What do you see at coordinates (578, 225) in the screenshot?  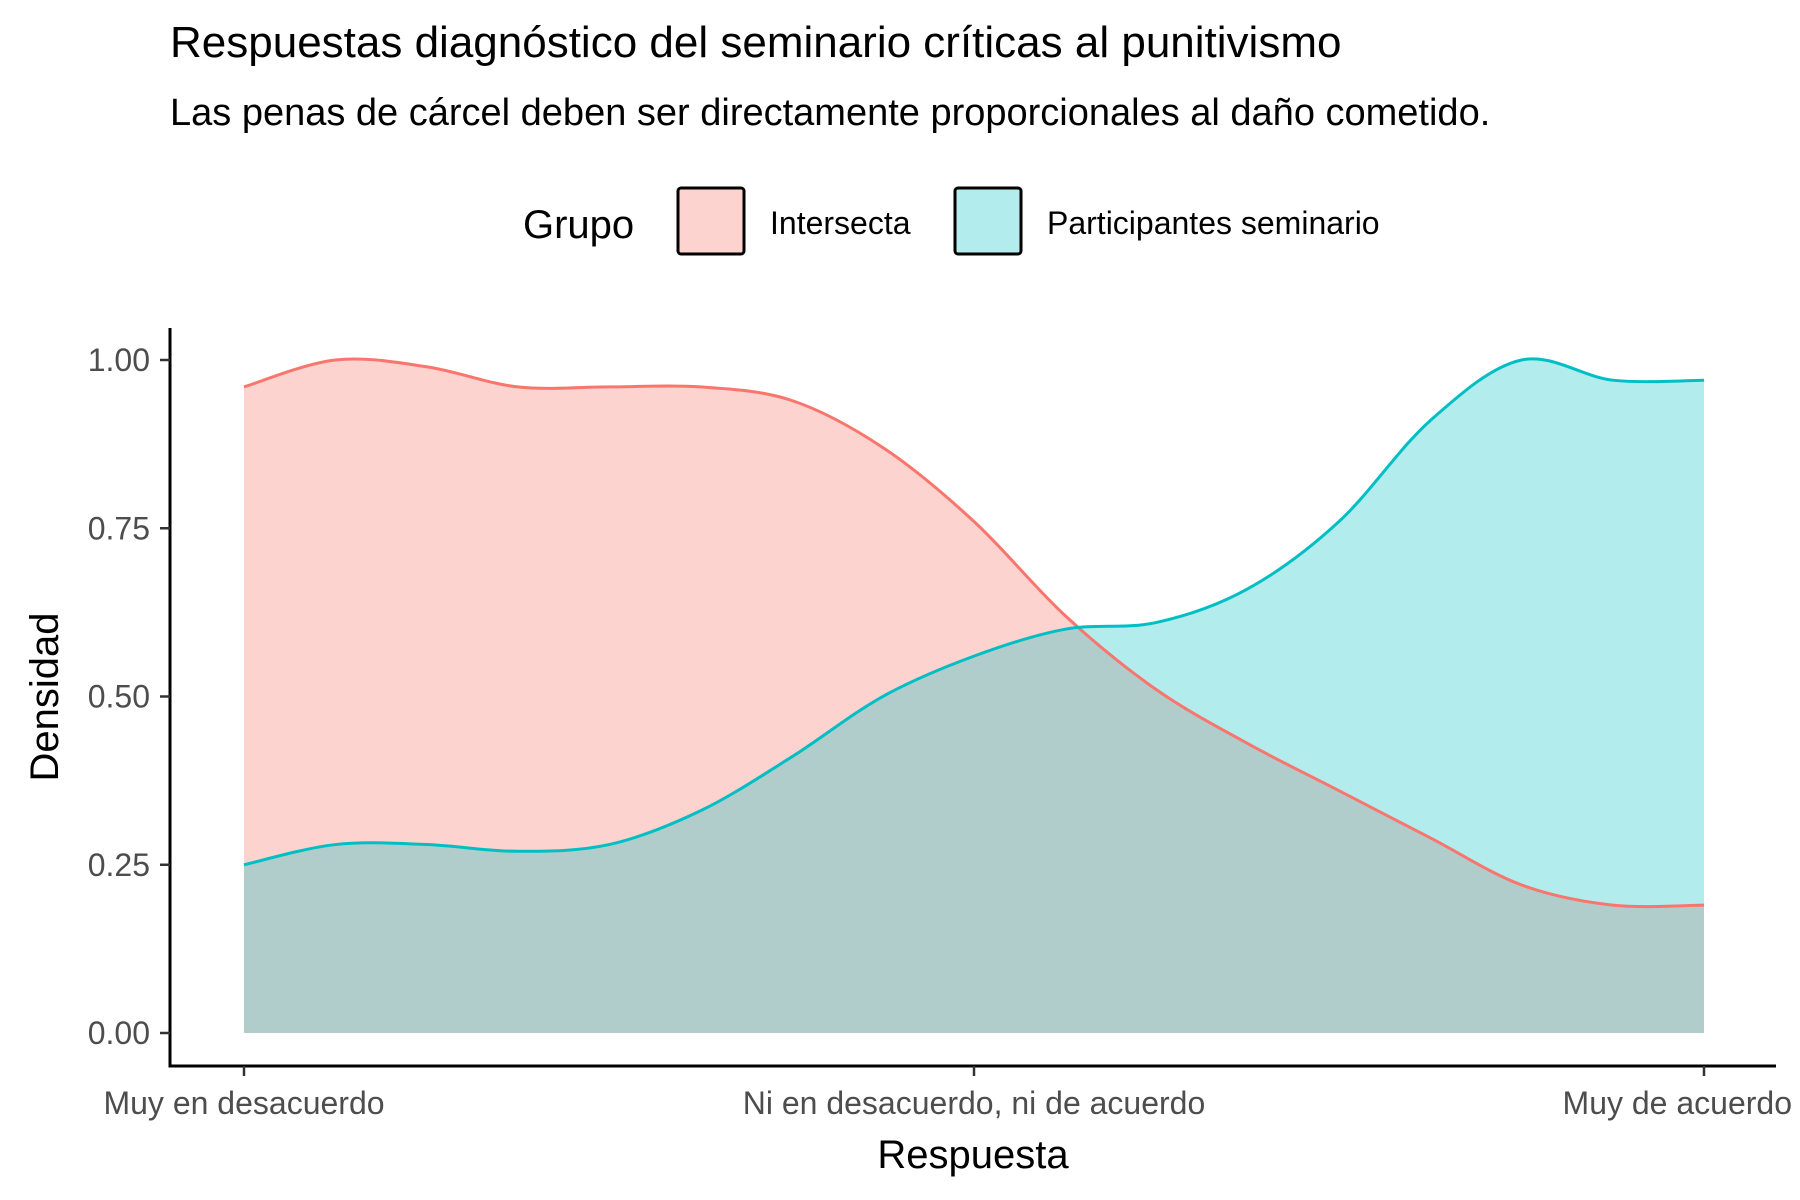 I see `legend-title: Grupo` at bounding box center [578, 225].